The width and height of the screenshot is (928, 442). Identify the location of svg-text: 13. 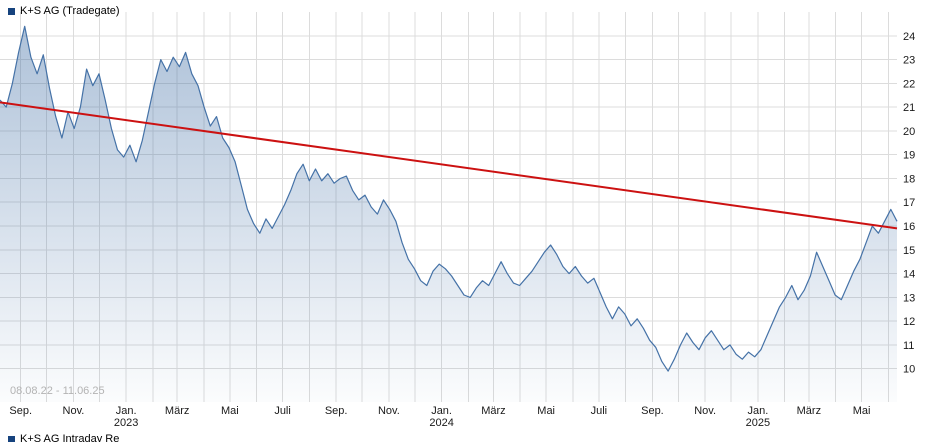
(909, 298).